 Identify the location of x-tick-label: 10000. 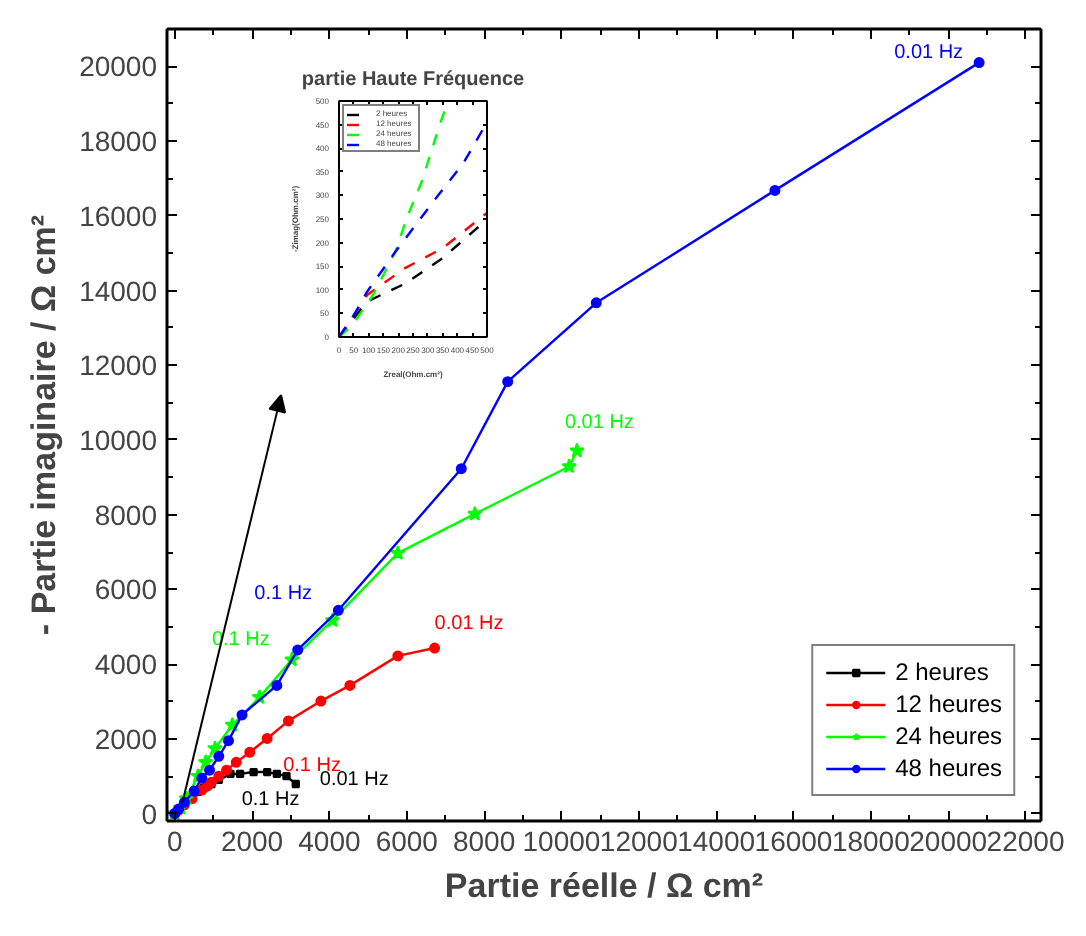
(561, 841).